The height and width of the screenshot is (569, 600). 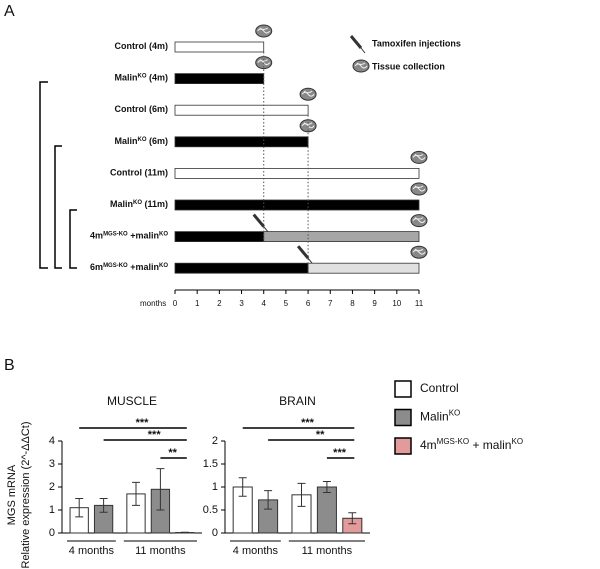 I want to click on x-tick-label: 6, so click(x=308, y=303).